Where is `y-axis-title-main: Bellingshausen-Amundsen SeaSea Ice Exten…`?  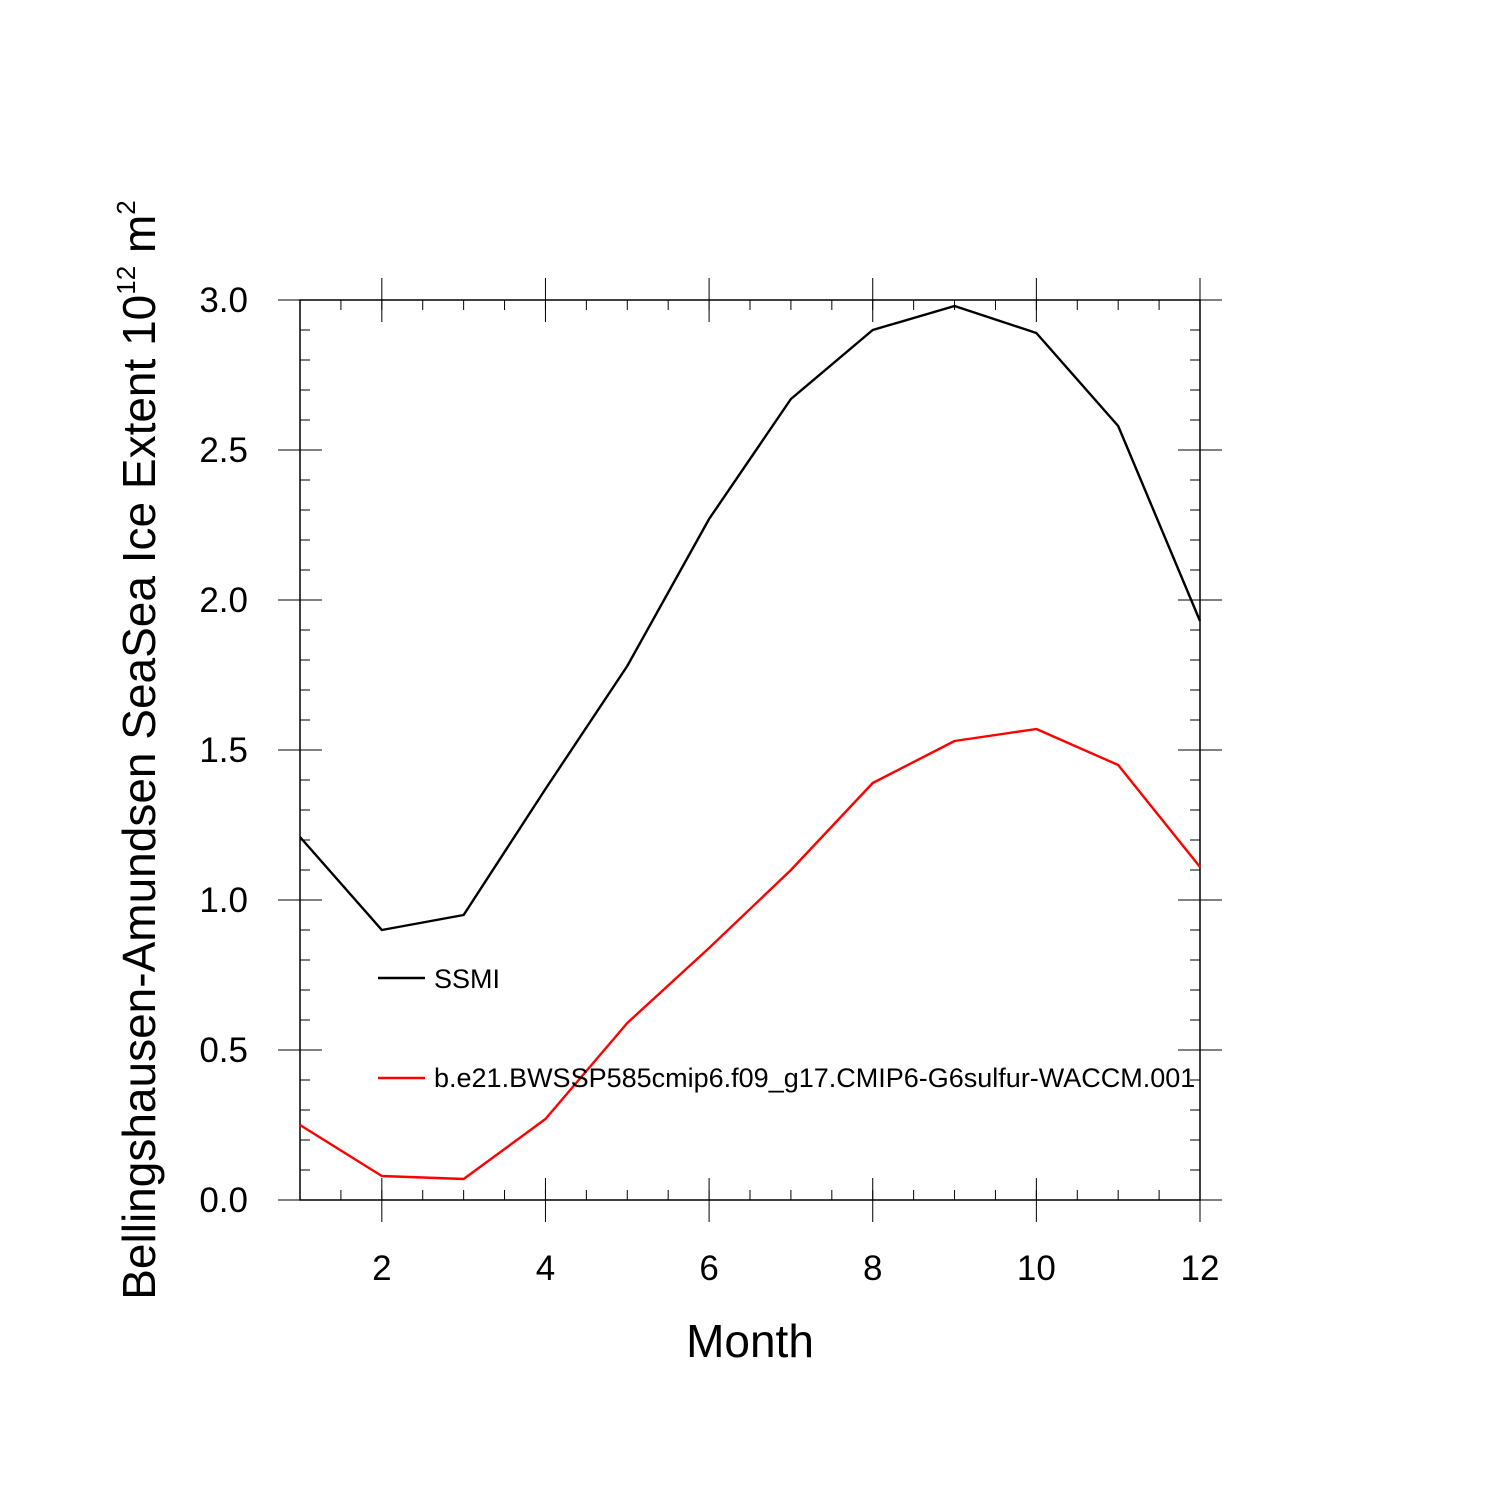
y-axis-title-main: Bellingshausen-Amundsen SeaSea Ice Exten… is located at coordinates (139, 797).